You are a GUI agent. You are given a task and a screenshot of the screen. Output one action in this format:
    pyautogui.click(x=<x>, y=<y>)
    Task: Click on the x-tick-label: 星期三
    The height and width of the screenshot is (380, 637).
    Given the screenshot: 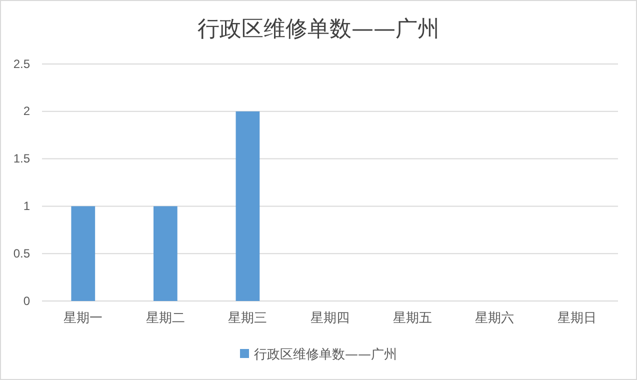 What is the action you would take?
    pyautogui.click(x=248, y=318)
    